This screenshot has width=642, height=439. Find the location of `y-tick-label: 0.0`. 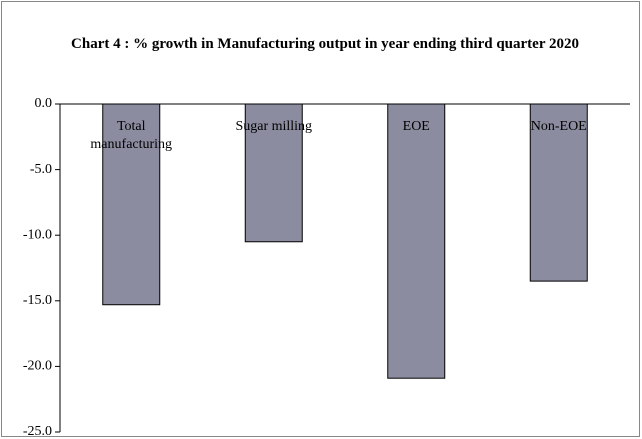

y-tick-label: 0.0 is located at coordinates (44, 103).